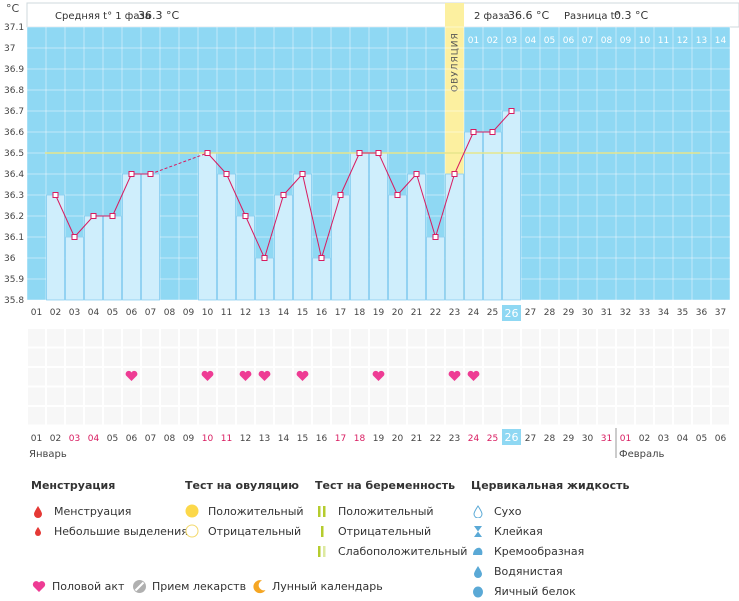 This screenshot has width=739, height=601. Describe the element at coordinates (550, 571) in the screenshot. I see `legend-item: Водянистая` at that location.